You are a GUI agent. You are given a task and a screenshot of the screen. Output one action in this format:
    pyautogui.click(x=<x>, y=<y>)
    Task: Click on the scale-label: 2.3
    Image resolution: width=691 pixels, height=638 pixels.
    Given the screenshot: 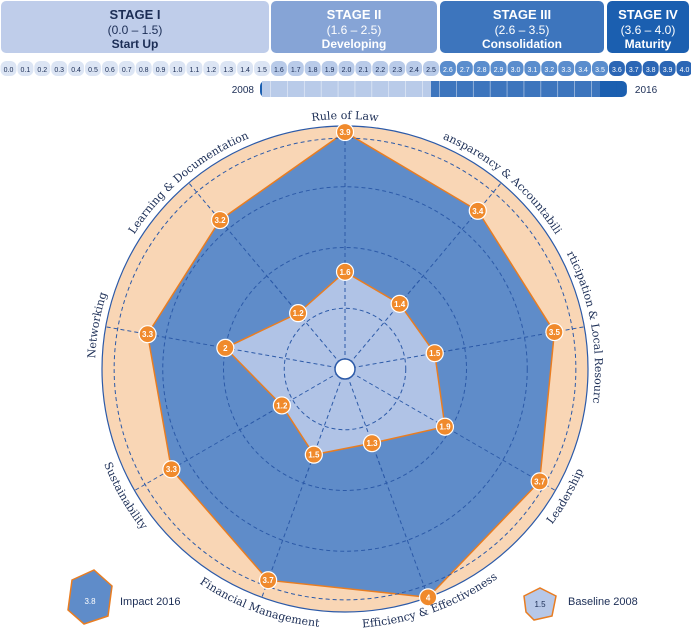 What is the action you would take?
    pyautogui.click(x=397, y=70)
    